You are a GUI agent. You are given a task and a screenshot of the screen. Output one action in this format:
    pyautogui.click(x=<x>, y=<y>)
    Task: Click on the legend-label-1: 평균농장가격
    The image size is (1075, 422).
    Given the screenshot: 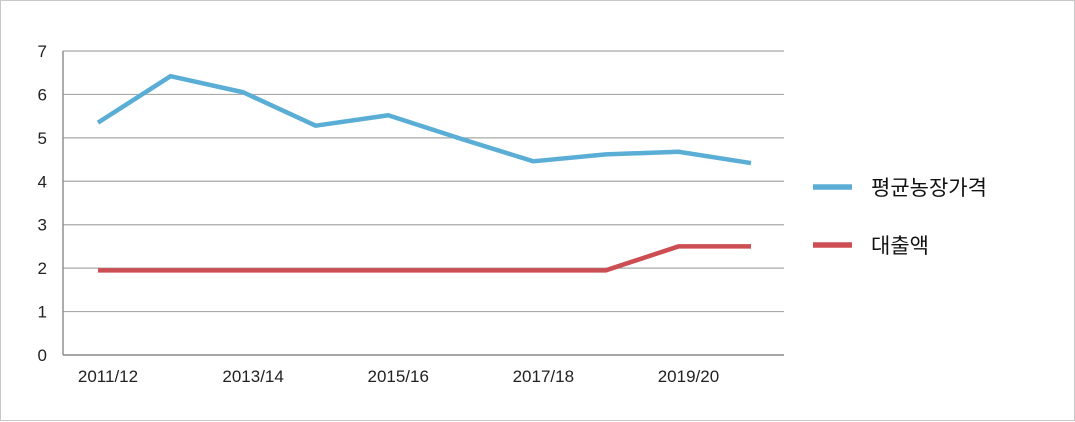 What is the action you would take?
    pyautogui.click(x=929, y=188)
    